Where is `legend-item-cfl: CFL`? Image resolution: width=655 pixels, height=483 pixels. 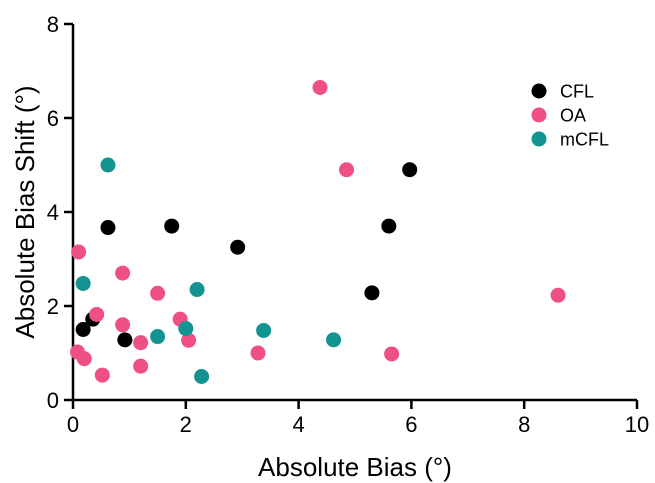
legend-item-cfl: CFL is located at coordinates (562, 92).